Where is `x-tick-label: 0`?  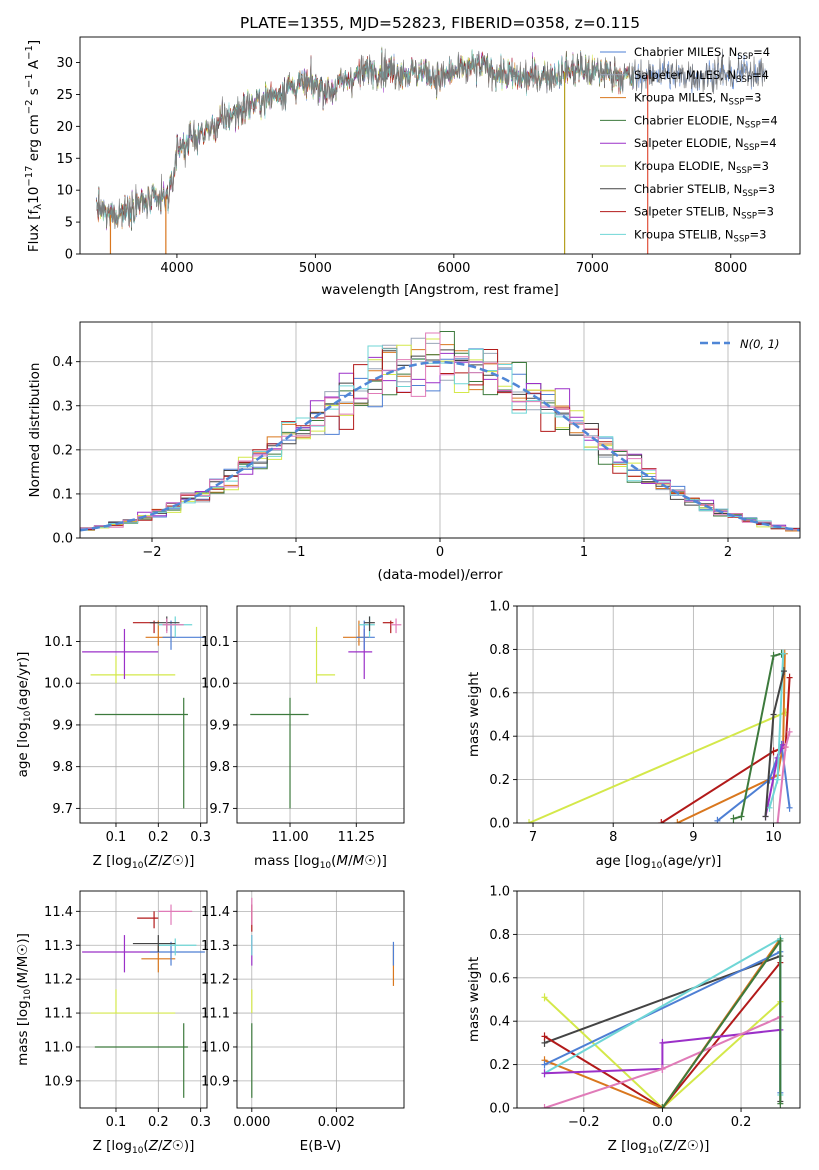 x-tick-label: 0 is located at coordinates (440, 552).